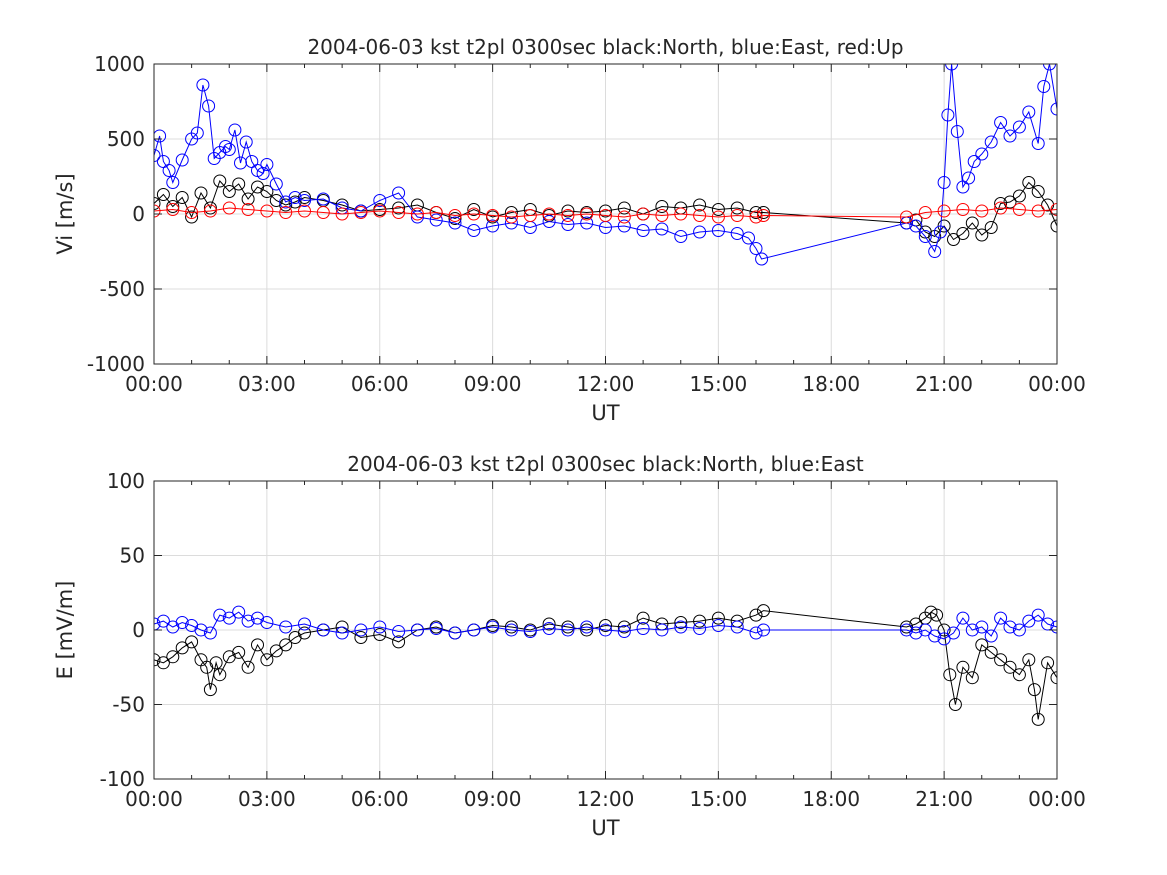 Image resolution: width=1167 pixels, height=875 pixels. I want to click on y-tick-label: -1000, so click(116, 364).